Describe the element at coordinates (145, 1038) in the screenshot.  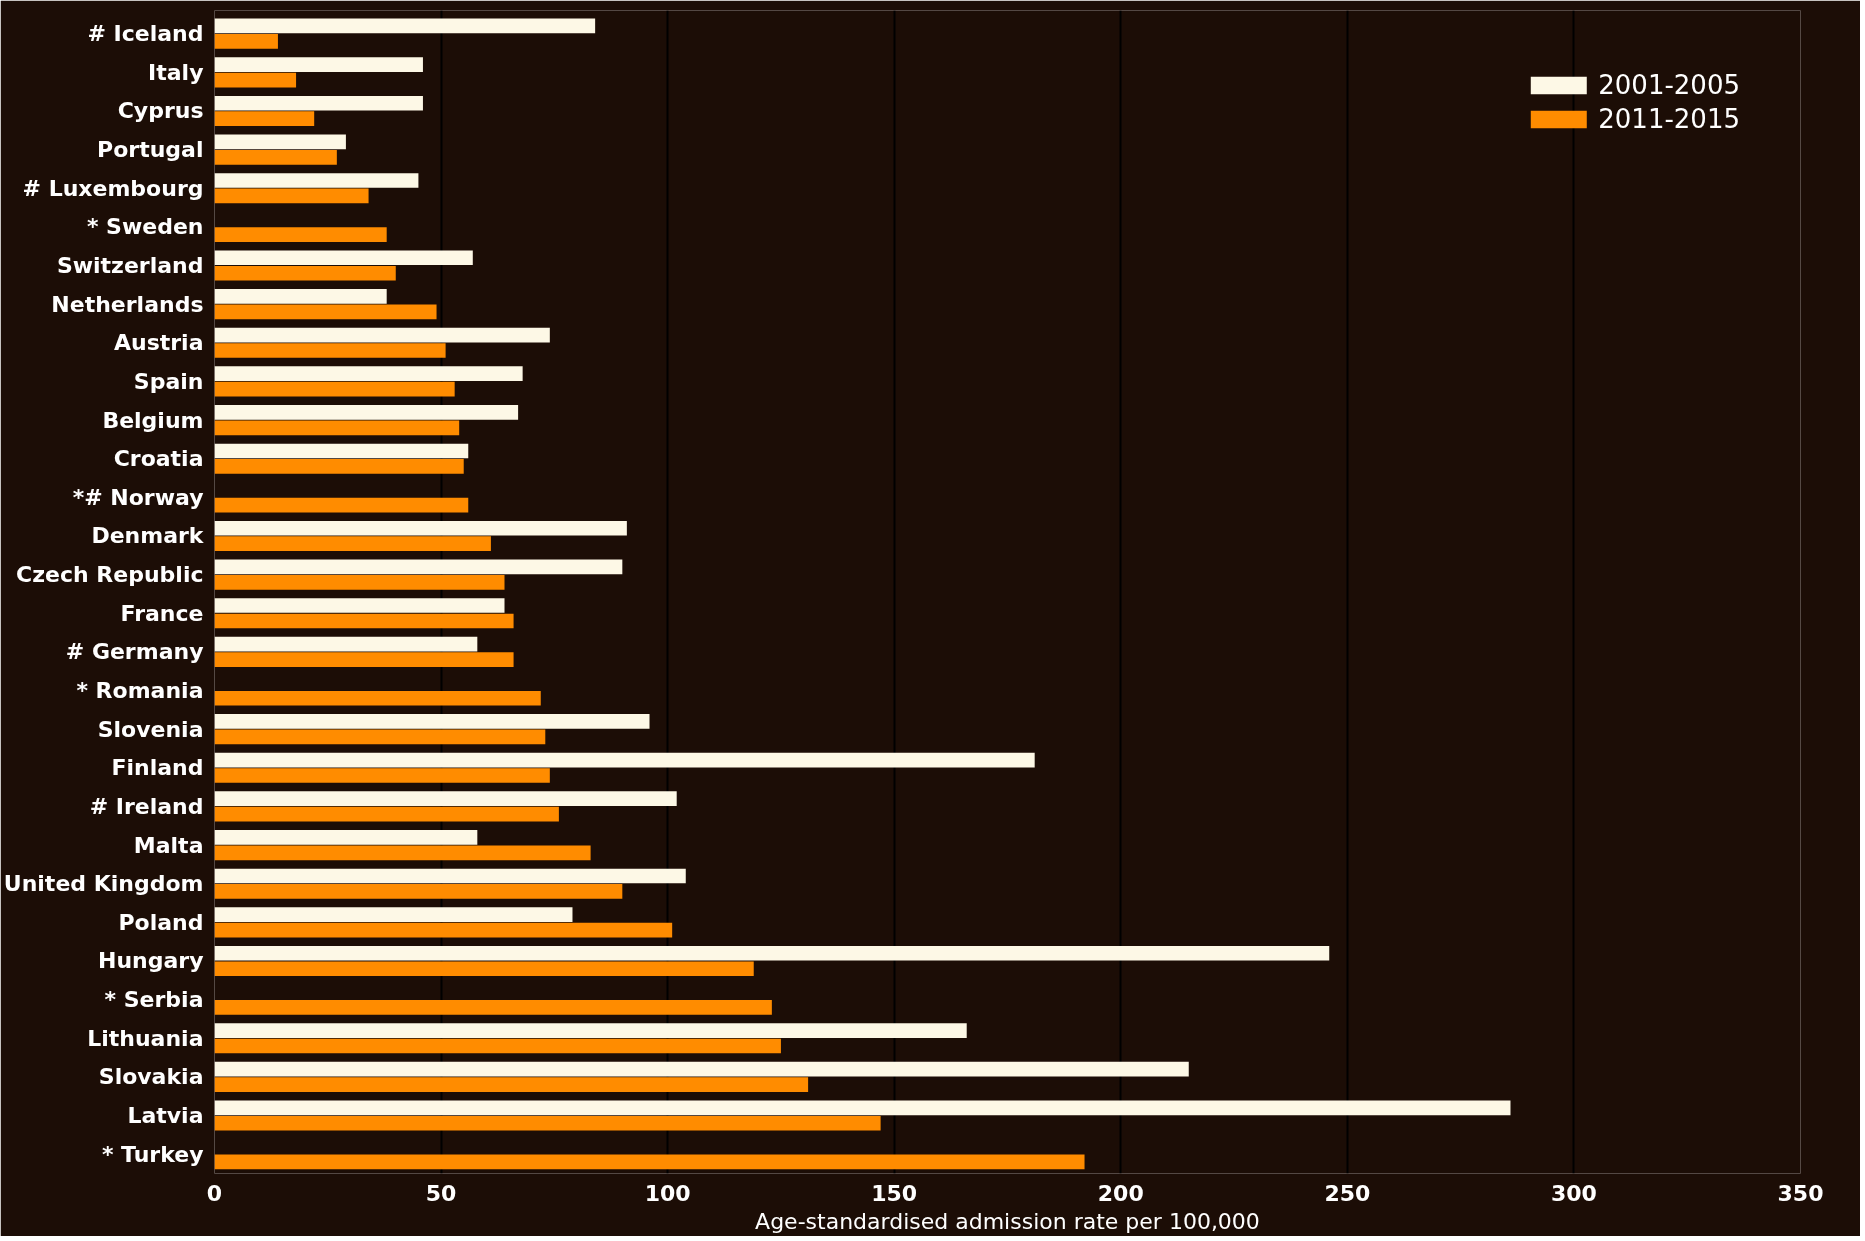
I see `y-tick-label: Lithuania` at that location.